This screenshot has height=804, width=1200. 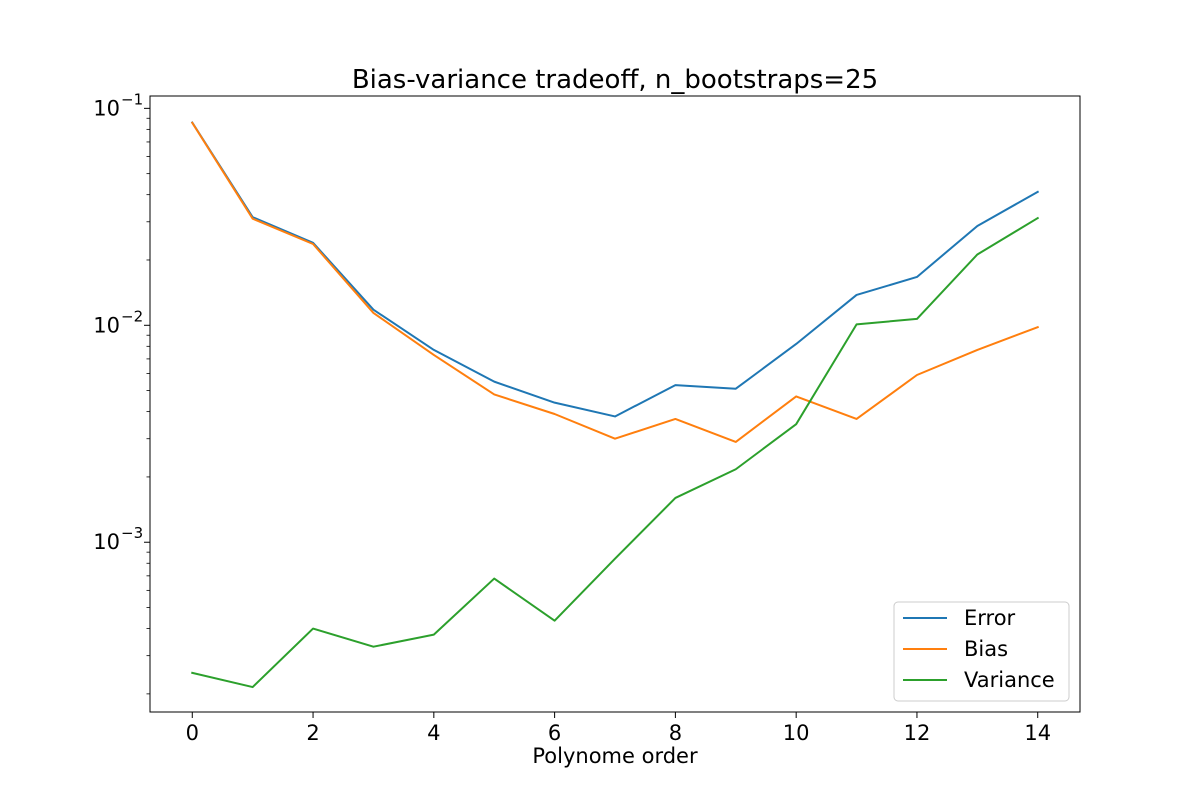 I want to click on y-tick-label-exponent: −1, so click(x=132, y=99).